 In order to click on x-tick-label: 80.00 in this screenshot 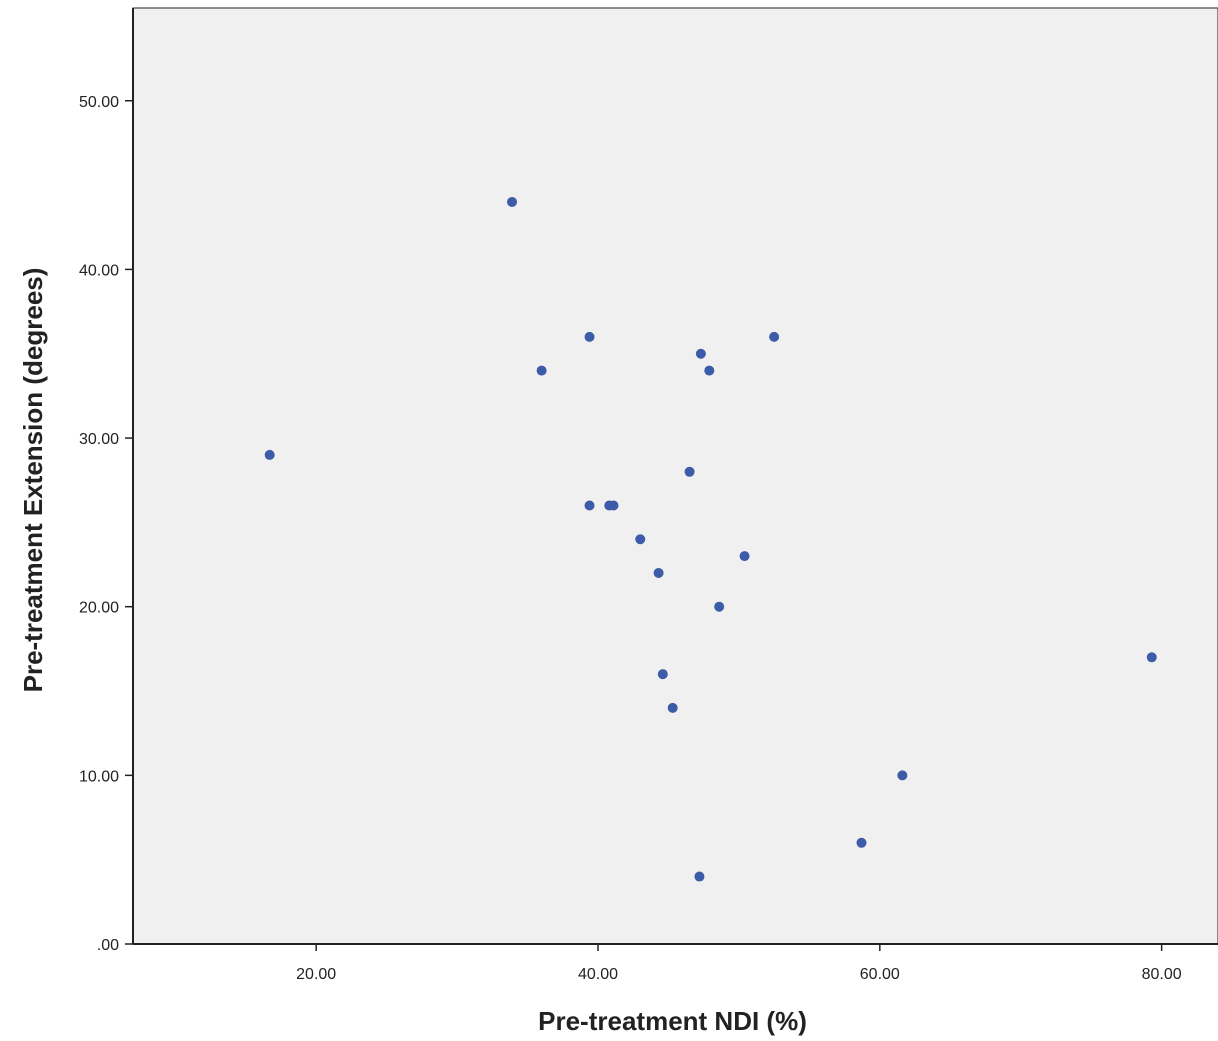, I will do `click(1162, 974)`.